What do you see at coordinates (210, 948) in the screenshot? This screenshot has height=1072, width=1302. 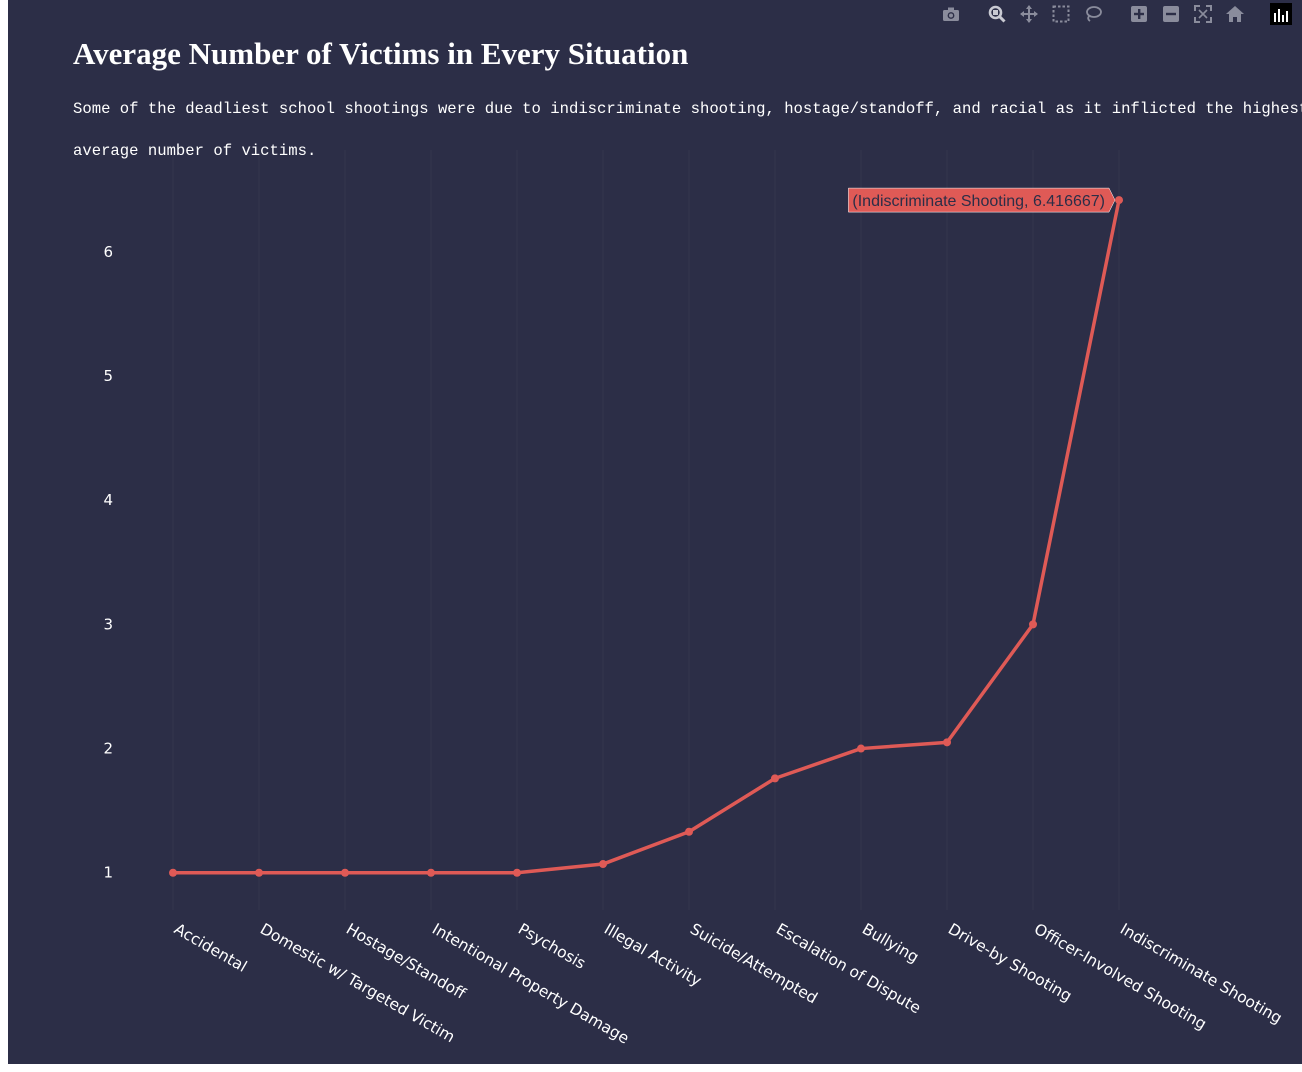 I see `x-tick-label: Accidental` at bounding box center [210, 948].